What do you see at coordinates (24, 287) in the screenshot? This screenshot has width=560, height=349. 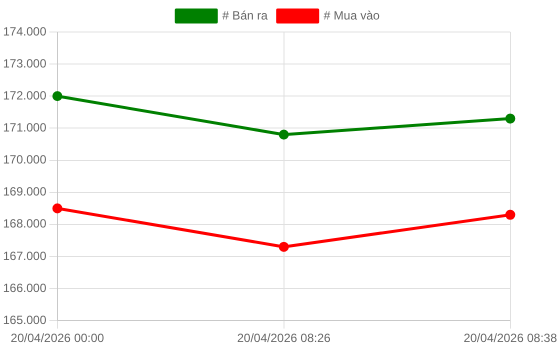 I see `y-tick-label: 166.000` at bounding box center [24, 287].